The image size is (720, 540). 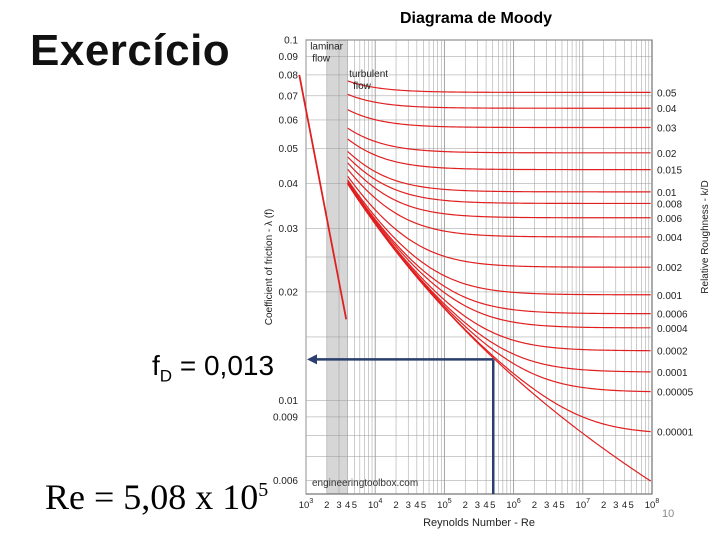 I want to click on roughness-label: 0.0004, so click(x=672, y=329).